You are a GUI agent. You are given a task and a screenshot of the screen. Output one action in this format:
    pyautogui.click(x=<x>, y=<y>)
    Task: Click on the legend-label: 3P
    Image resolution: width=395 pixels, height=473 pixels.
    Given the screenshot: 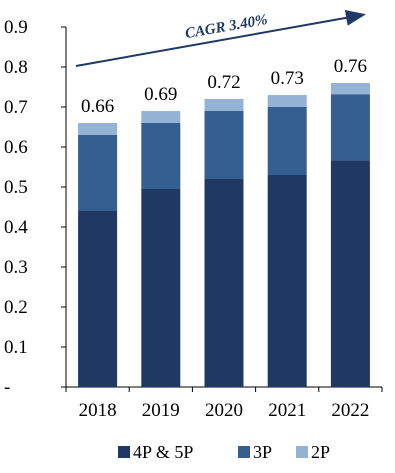 What is the action you would take?
    pyautogui.click(x=262, y=452)
    